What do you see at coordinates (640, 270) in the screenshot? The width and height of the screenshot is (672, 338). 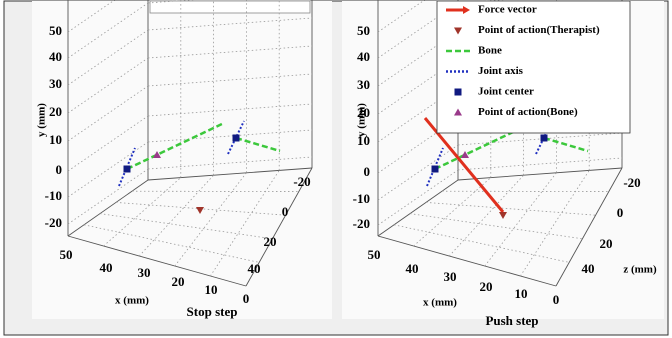 I see `z-axis-label: z (mm)` at bounding box center [640, 270].